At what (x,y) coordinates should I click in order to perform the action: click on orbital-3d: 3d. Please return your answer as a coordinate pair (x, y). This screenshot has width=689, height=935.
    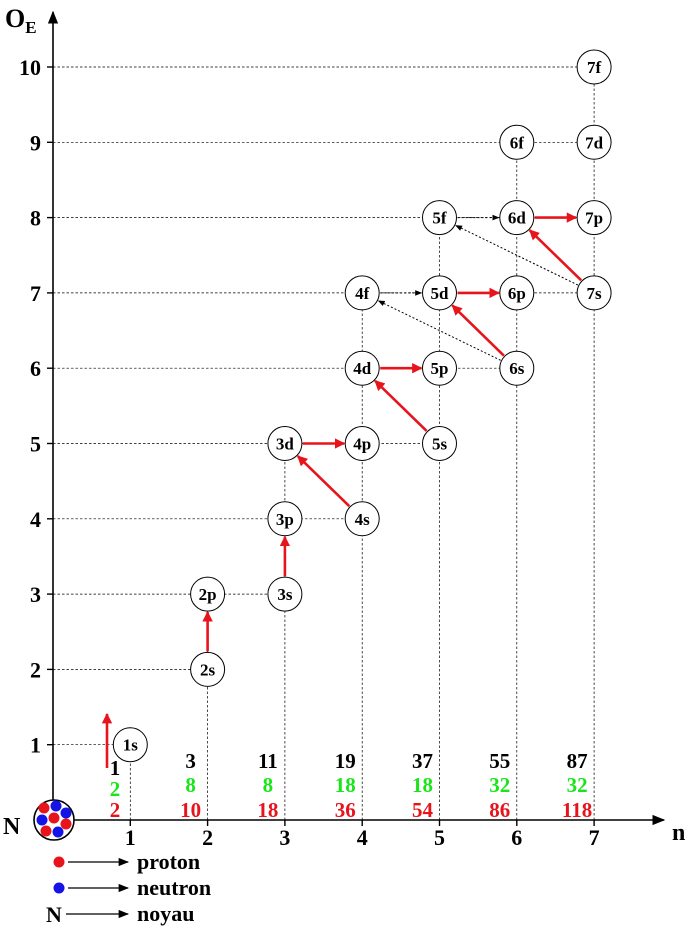
    Looking at the image, I should click on (285, 443).